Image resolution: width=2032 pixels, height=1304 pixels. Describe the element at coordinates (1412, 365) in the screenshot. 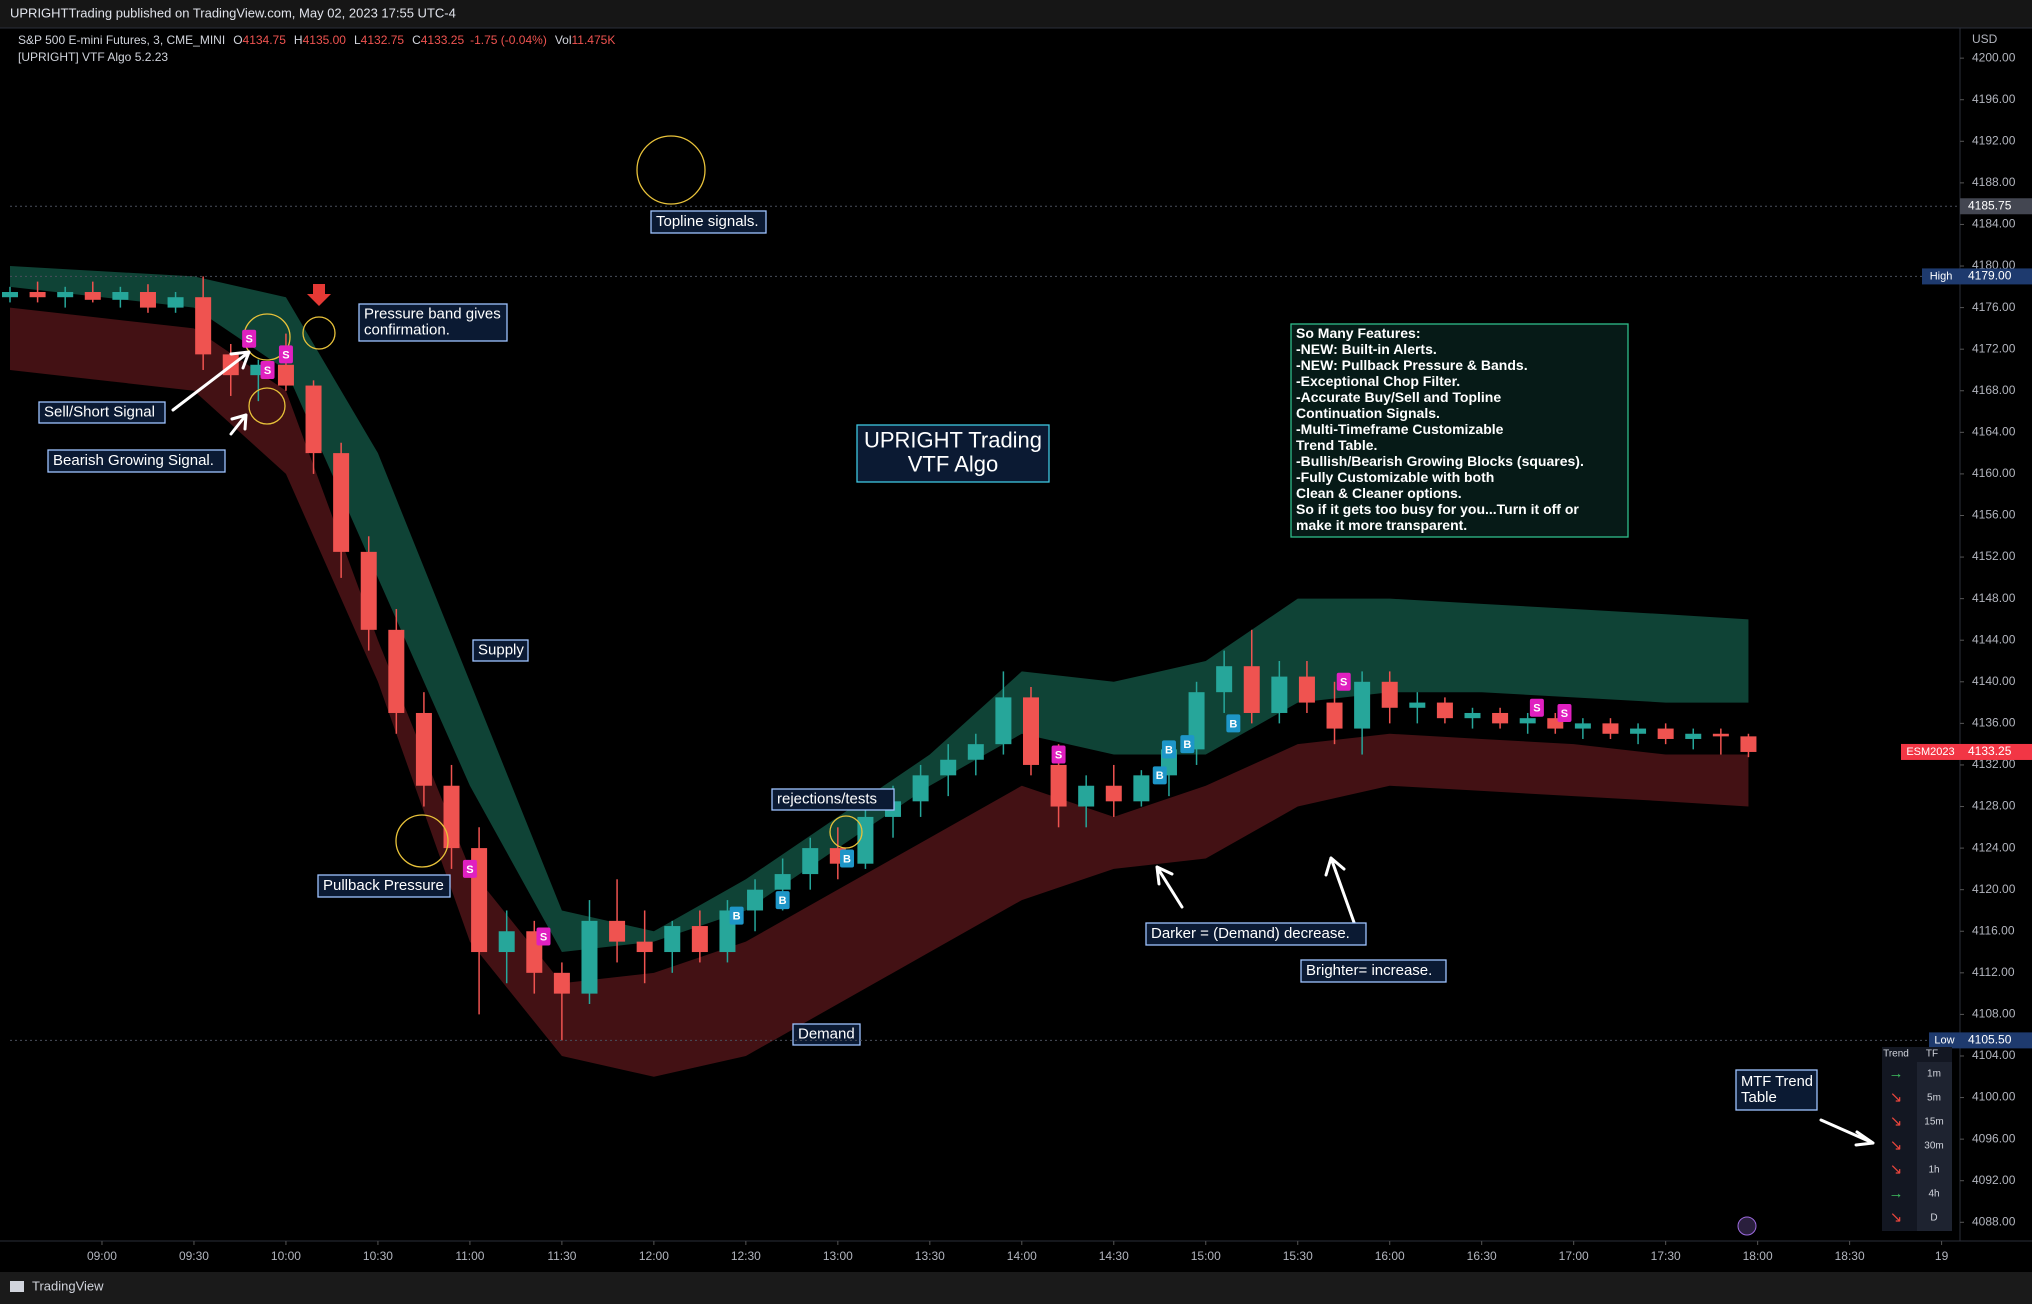

I see `annotation-text: -NEW: Pullback Pressure & Bands.` at that location.